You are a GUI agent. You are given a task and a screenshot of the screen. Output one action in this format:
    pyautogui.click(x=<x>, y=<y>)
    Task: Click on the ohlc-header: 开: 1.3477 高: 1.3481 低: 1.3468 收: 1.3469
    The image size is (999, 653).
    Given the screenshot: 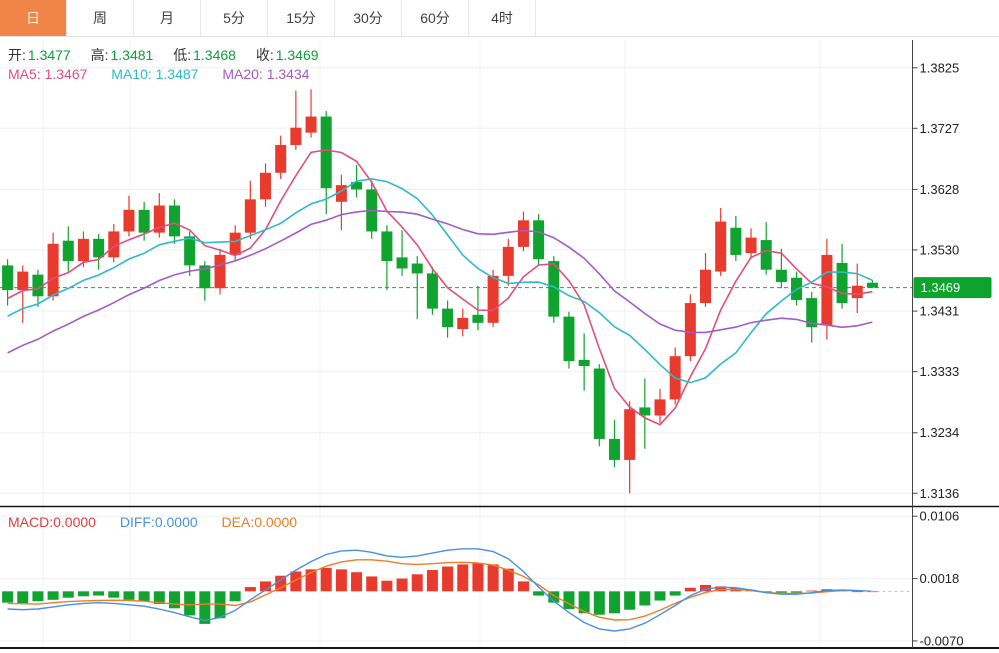 What is the action you would take?
    pyautogui.click(x=171, y=55)
    